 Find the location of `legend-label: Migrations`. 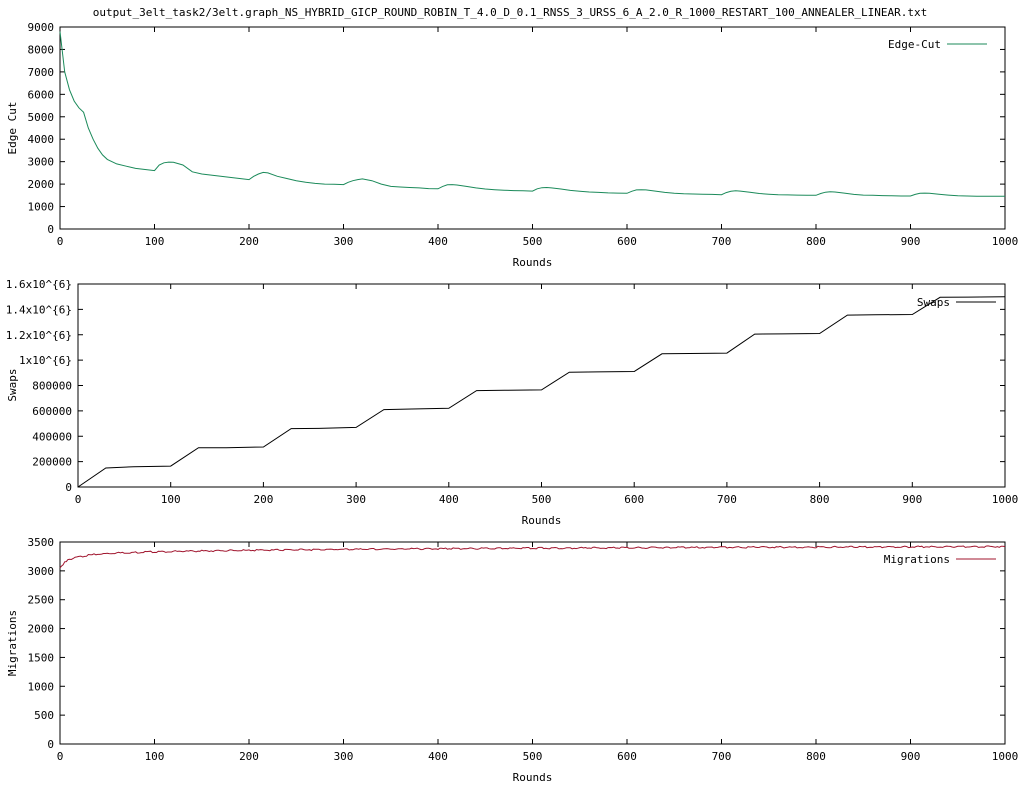

legend-label: Migrations is located at coordinates (917, 559).